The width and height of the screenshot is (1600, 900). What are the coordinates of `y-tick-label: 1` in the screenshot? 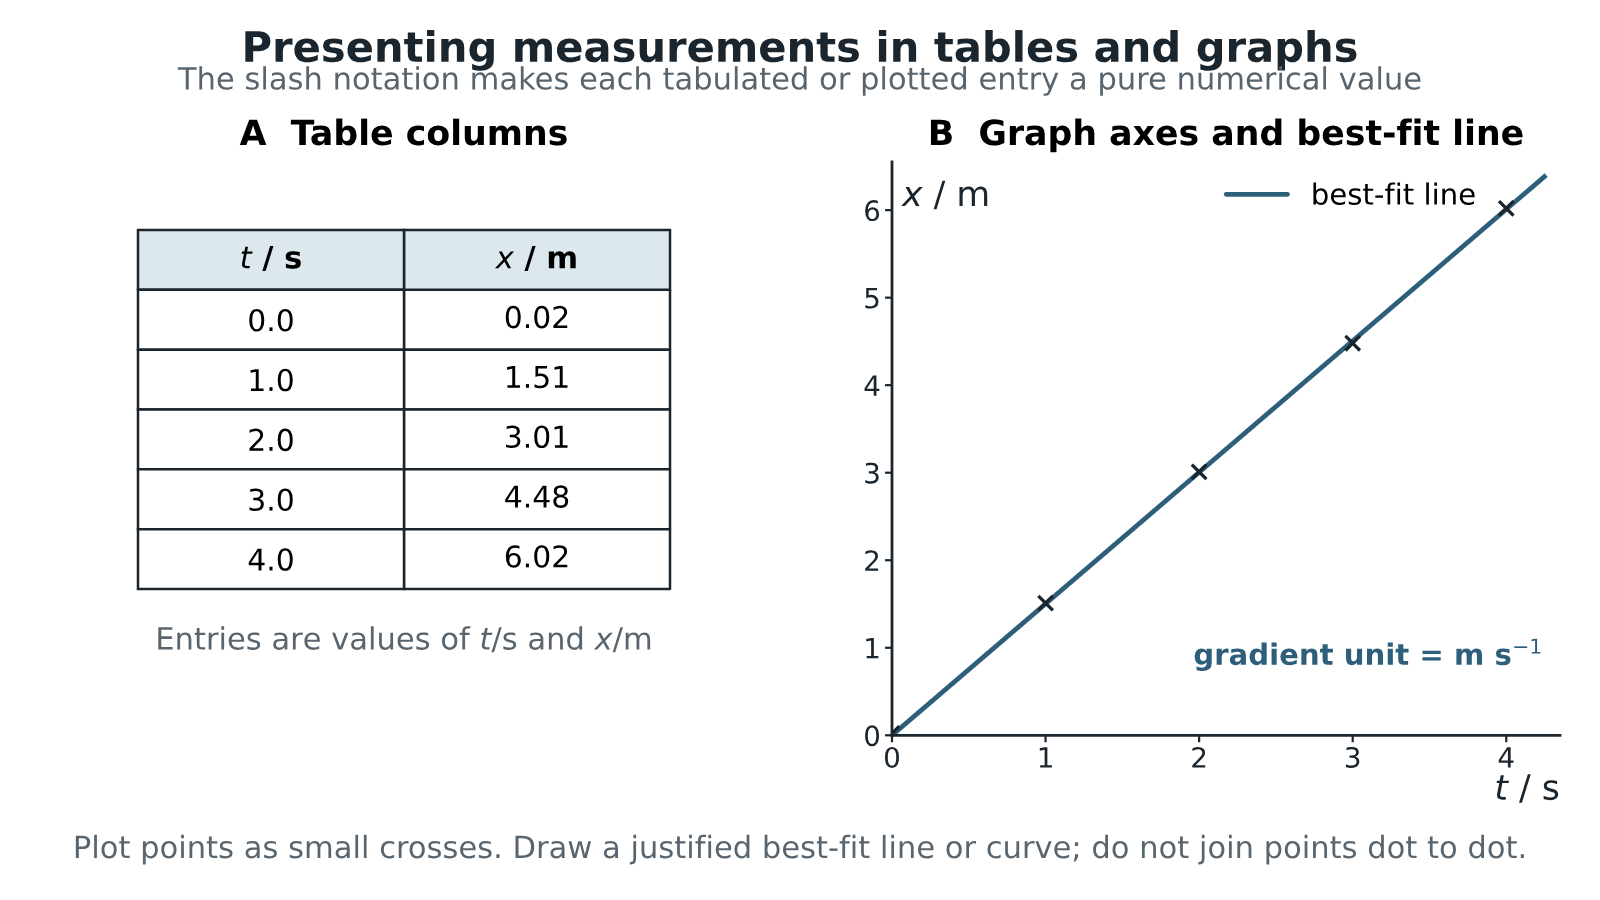 It's located at (872, 648).